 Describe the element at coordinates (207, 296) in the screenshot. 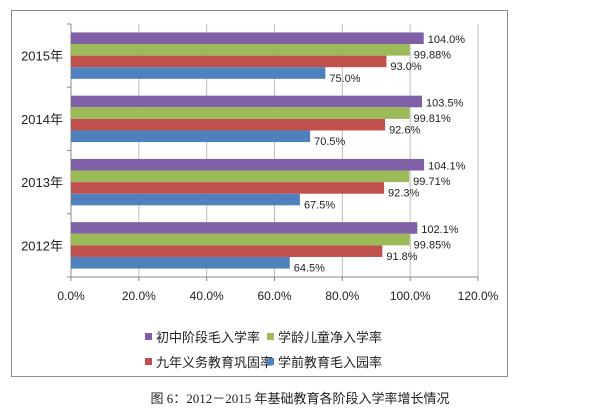

I see `x-tick-label: 40.0%` at that location.